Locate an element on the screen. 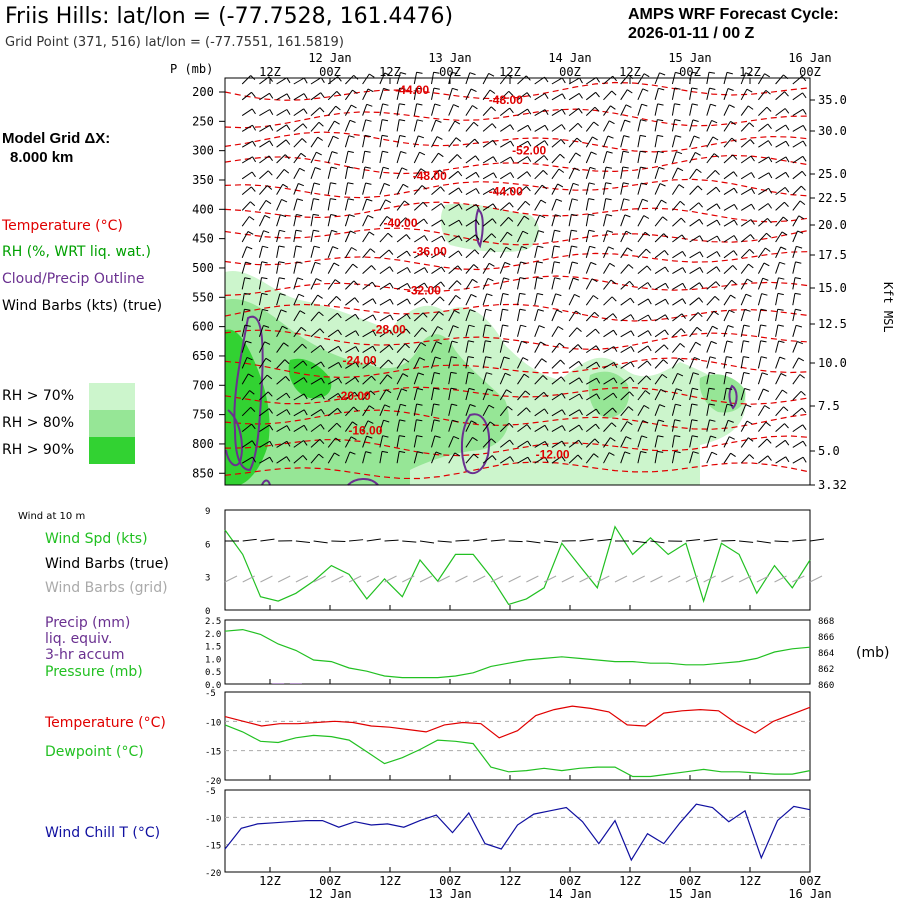 This screenshot has width=900, height=900. grid-wind-barb is located at coordinates (621, 579).